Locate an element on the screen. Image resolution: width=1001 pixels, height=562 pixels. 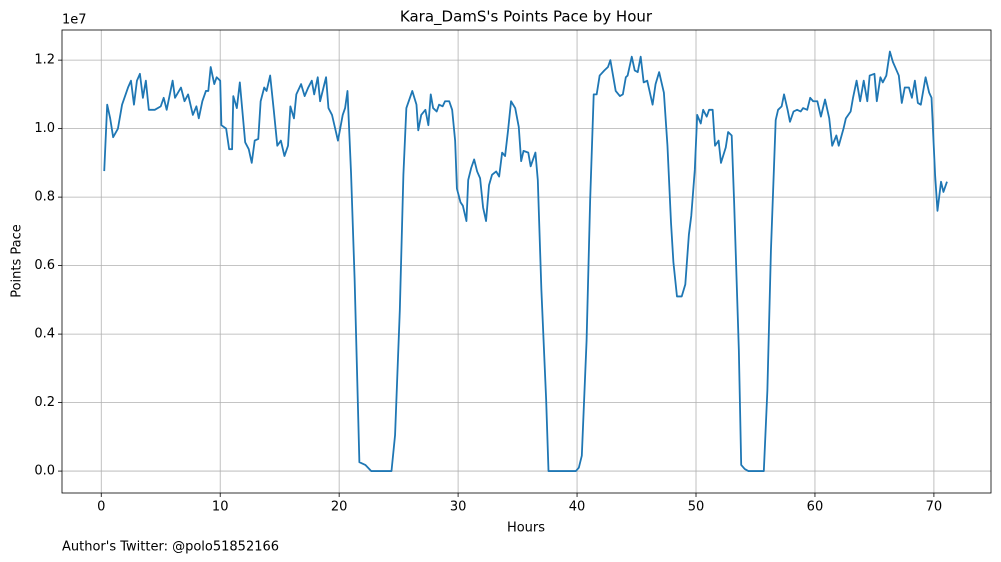
x-axis-label: Hours is located at coordinates (526, 528).